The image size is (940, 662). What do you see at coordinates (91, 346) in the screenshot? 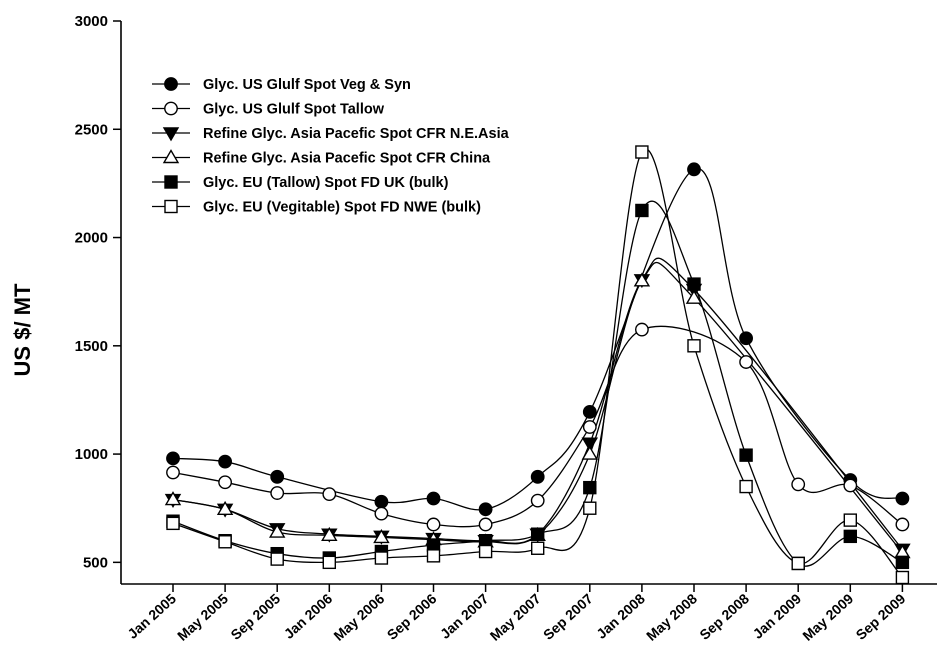
I see `y-tick-label: 1500` at bounding box center [91, 346].